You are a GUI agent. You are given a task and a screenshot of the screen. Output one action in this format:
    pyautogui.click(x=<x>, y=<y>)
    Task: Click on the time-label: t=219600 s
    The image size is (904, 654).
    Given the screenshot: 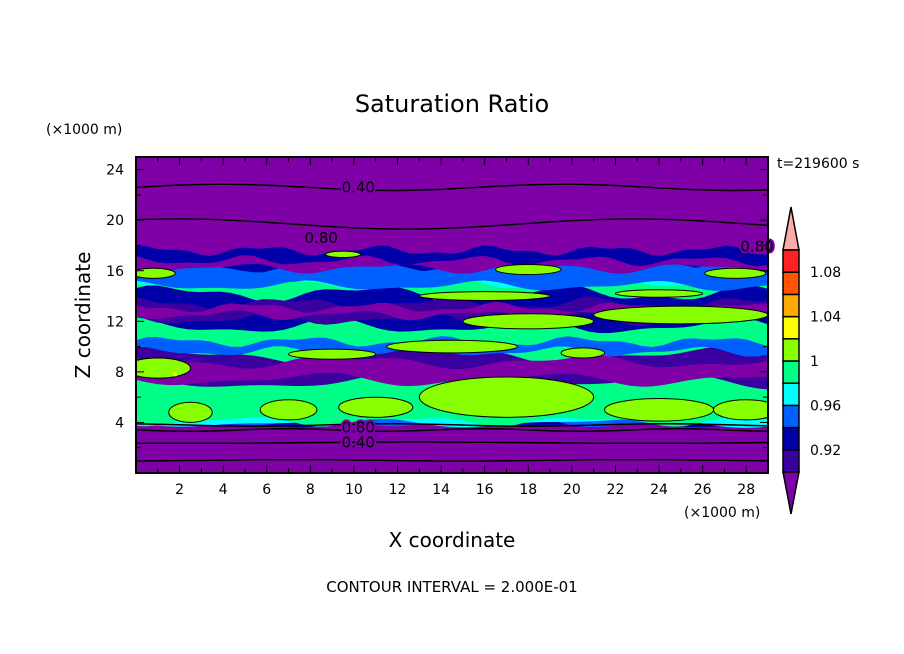 What is the action you would take?
    pyautogui.click(x=818, y=164)
    